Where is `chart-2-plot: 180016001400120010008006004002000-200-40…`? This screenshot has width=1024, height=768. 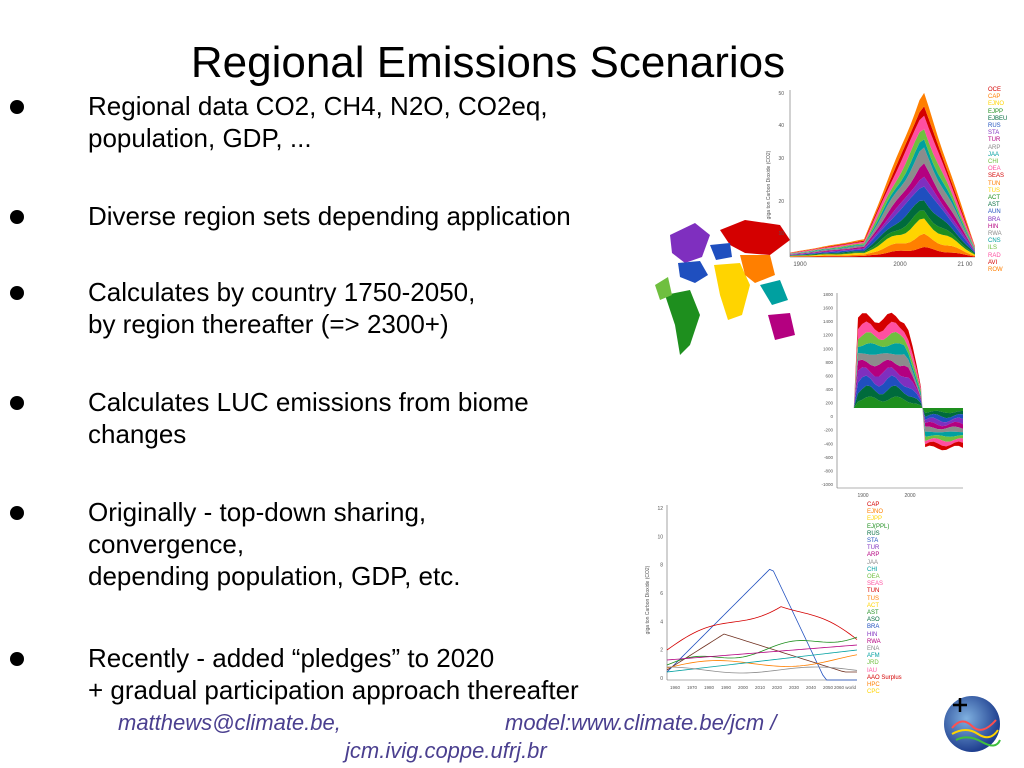 chart-2-plot: 180016001400120010008006004002000-200-40… is located at coordinates (892, 395).